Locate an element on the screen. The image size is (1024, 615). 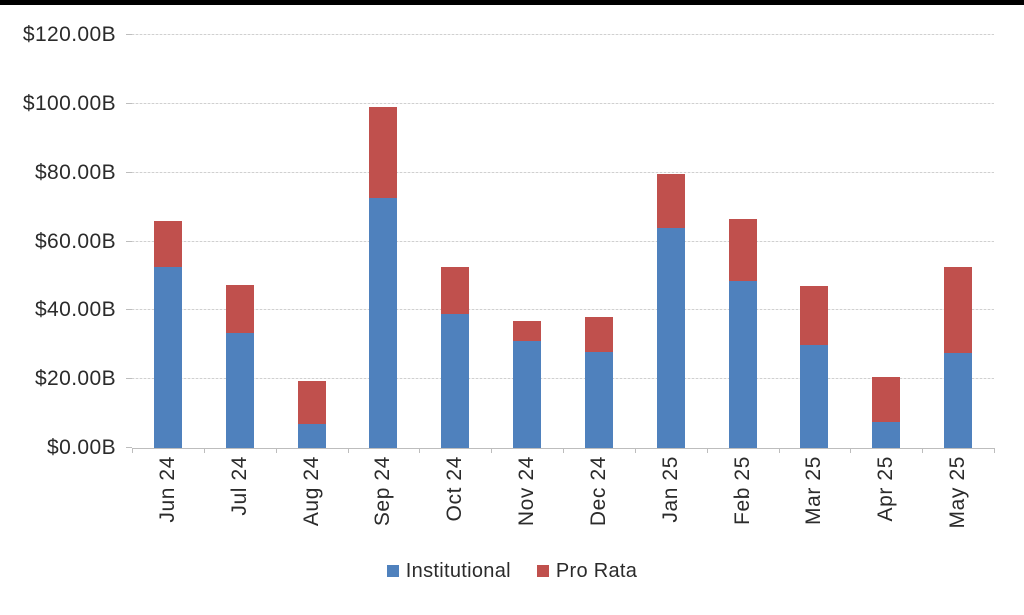
x-axis-label: Aug 24 is located at coordinates (311, 491).